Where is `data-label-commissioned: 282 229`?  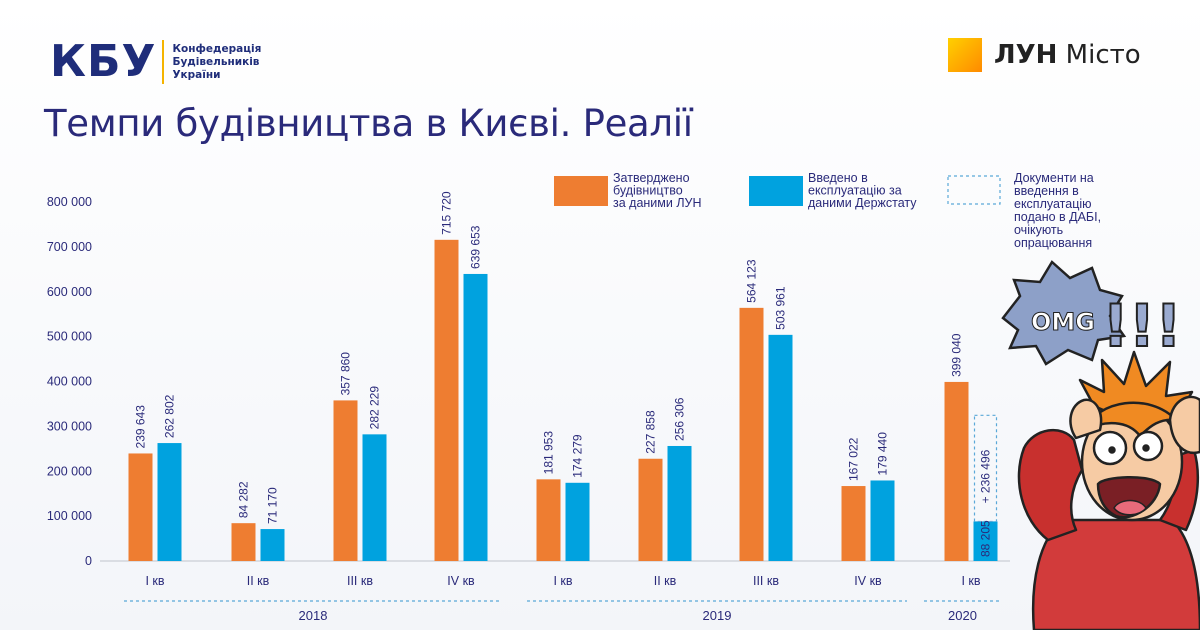 data-label-commissioned: 282 229 is located at coordinates (375, 408).